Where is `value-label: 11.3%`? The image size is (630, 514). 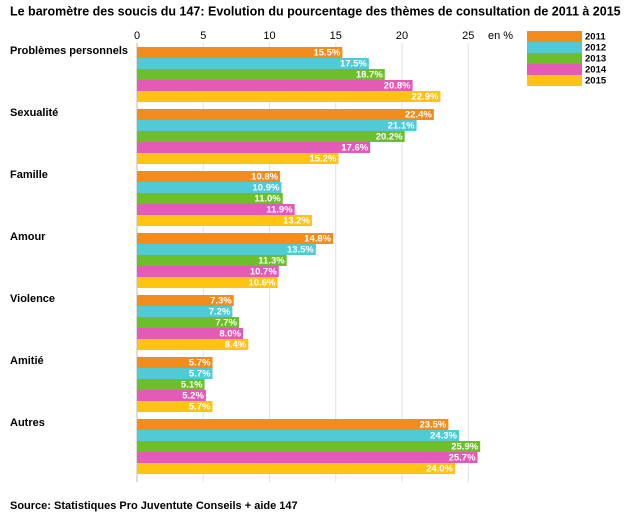
value-label: 11.3% is located at coordinates (271, 261).